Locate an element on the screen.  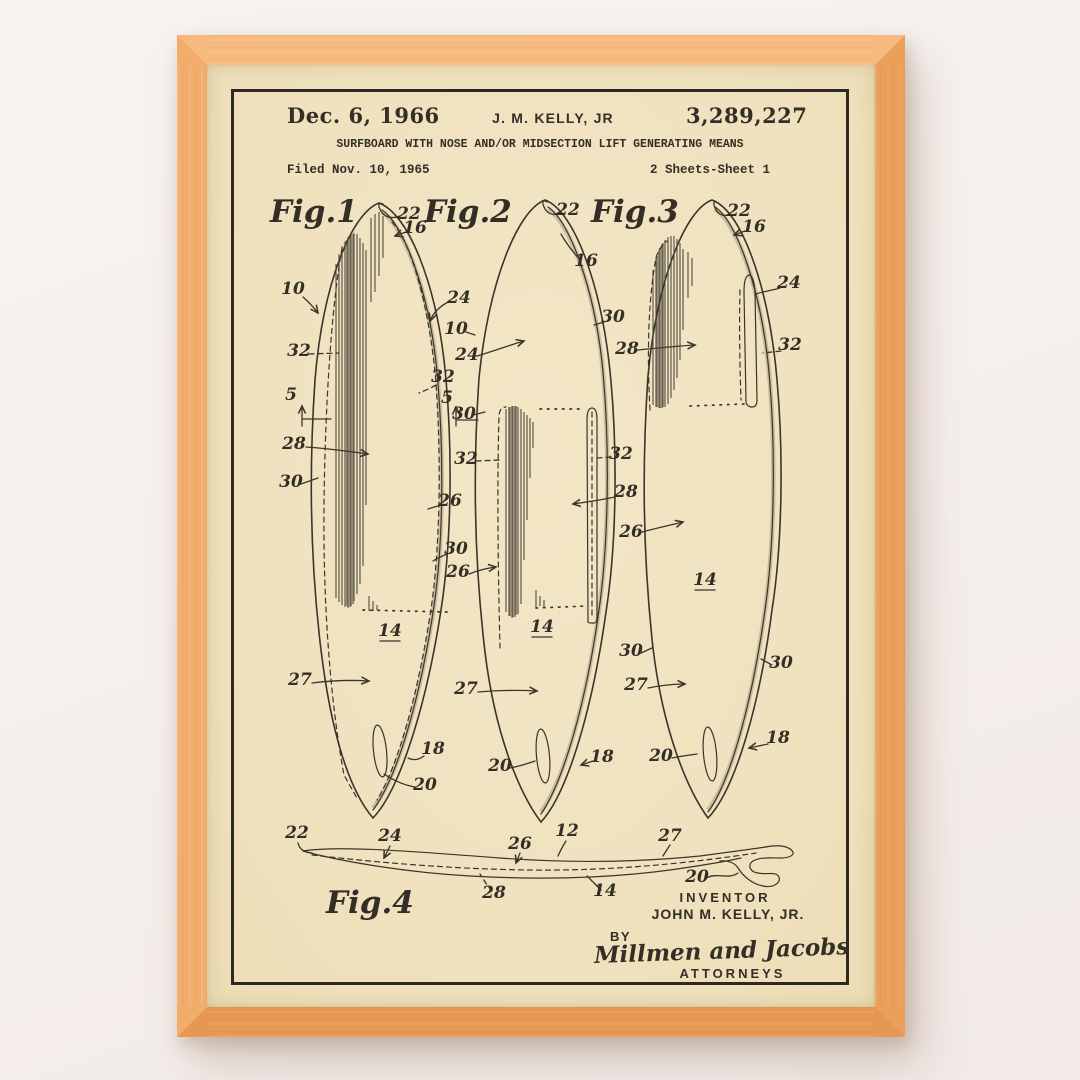
fig2-dotted-bottom is located at coordinates (562, 607).